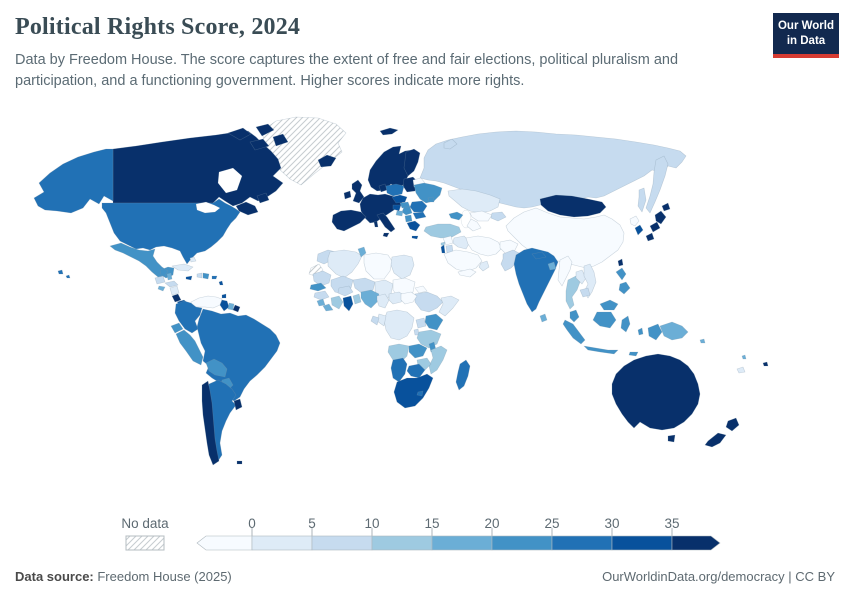 The width and height of the screenshot is (850, 600). I want to click on country-yemen, so click(467, 273).